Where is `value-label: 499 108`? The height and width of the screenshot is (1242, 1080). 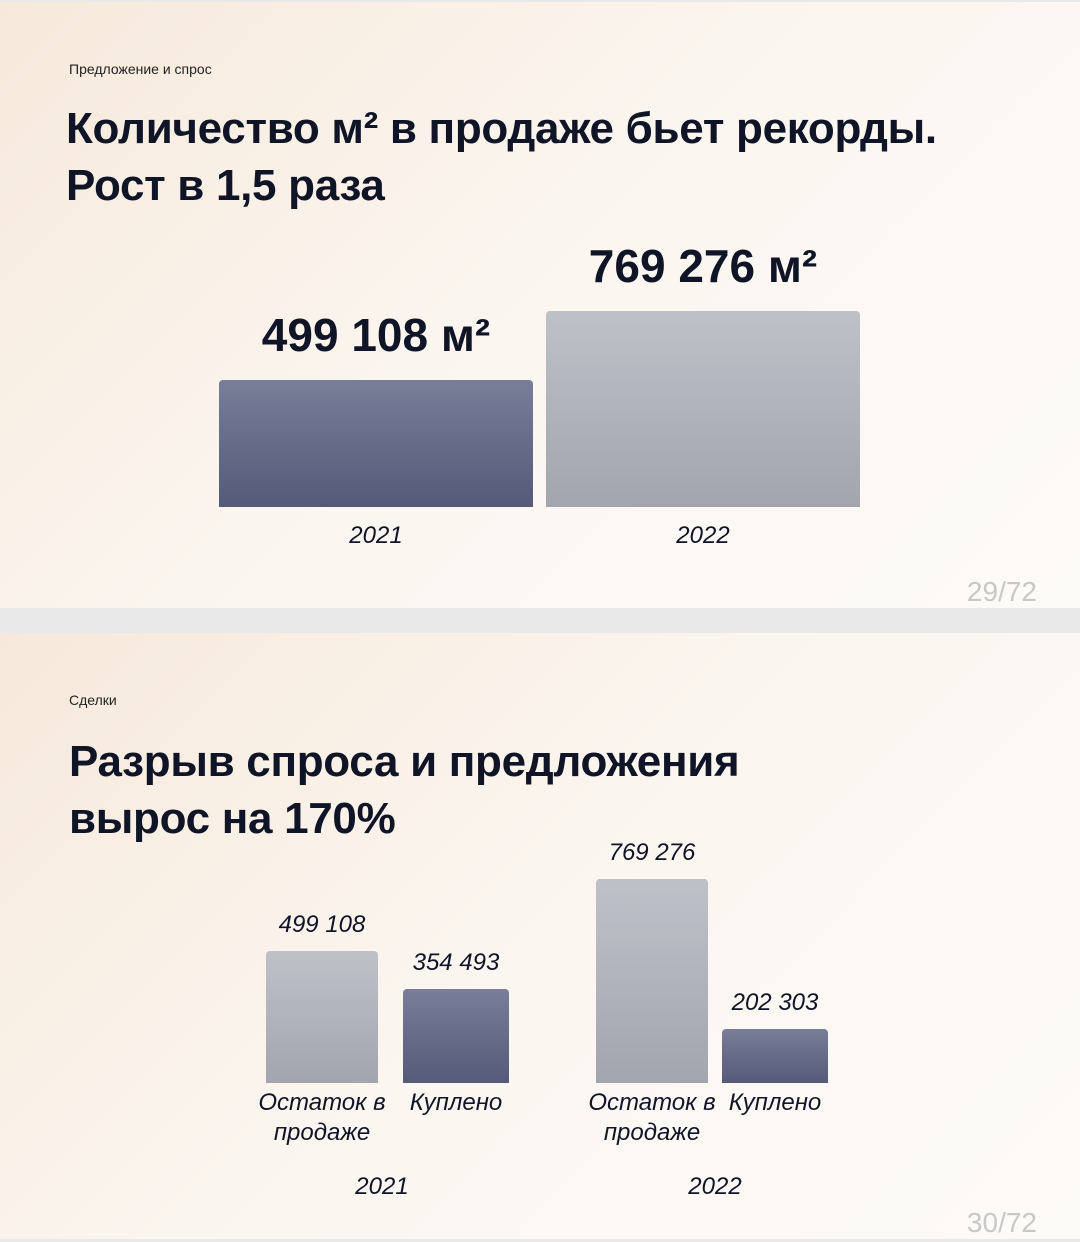
value-label: 499 108 is located at coordinates (322, 924).